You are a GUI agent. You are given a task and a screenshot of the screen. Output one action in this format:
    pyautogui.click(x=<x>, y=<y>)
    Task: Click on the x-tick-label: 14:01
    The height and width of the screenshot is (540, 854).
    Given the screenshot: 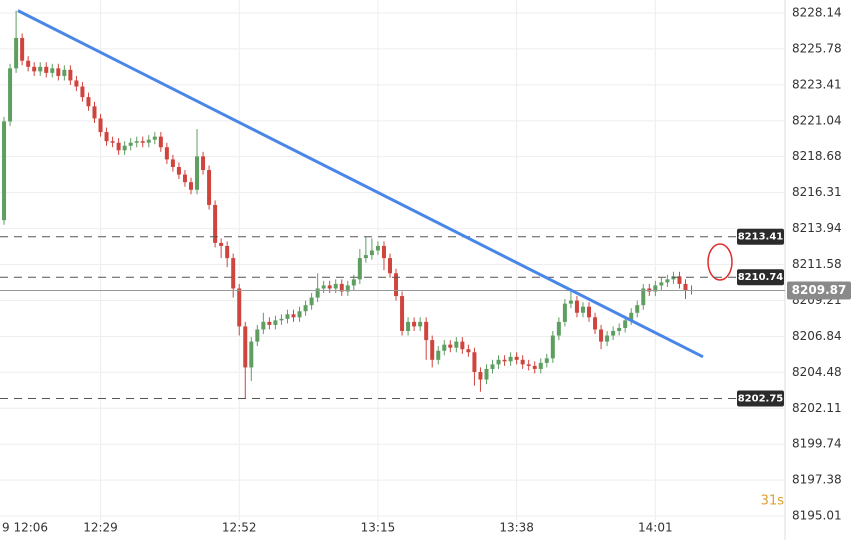 What is the action you would take?
    pyautogui.click(x=655, y=528)
    